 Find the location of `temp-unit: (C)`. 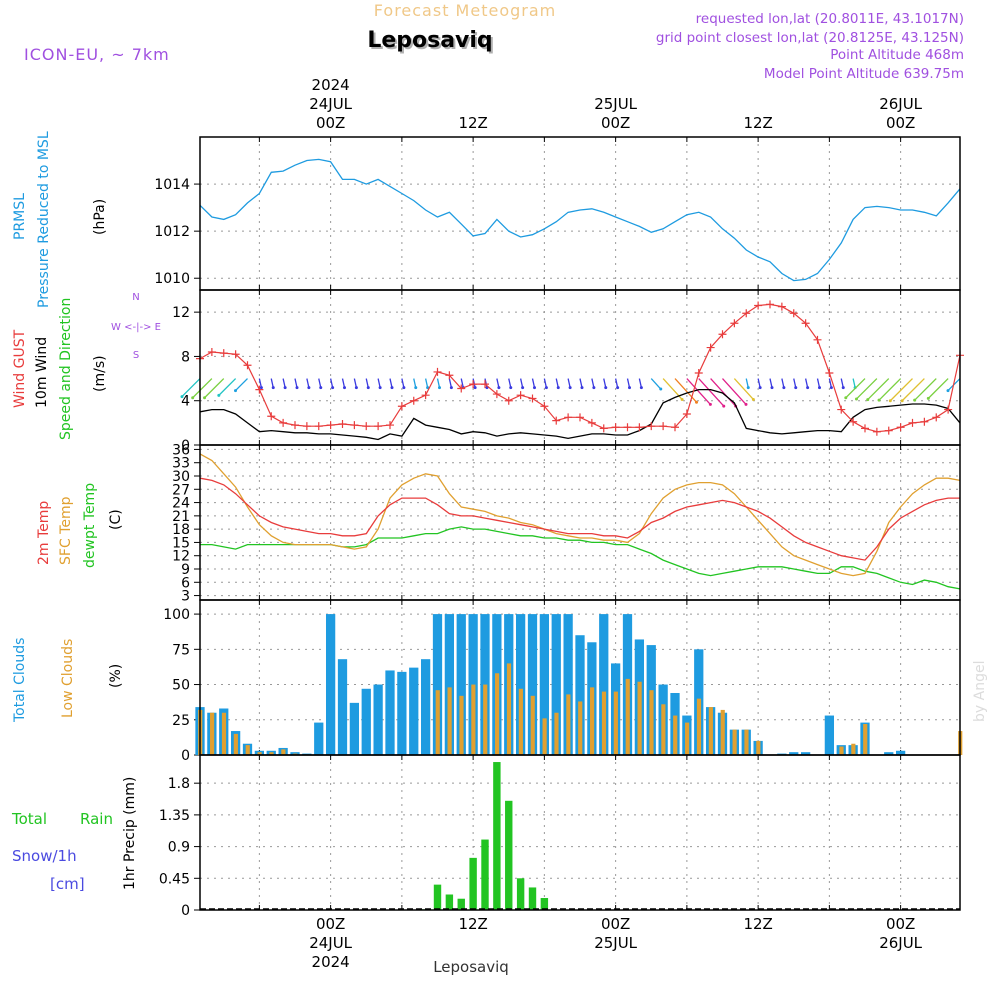

temp-unit: (C) is located at coordinates (116, 519).